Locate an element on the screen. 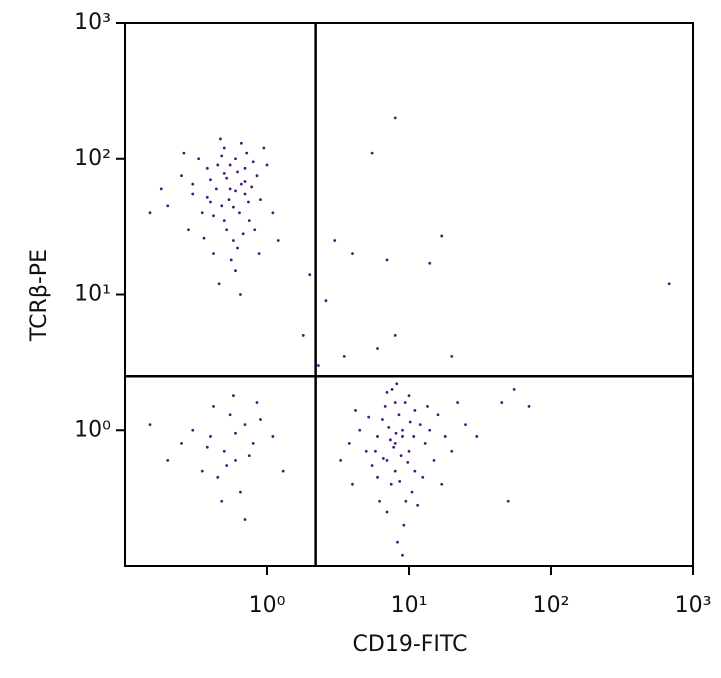 The width and height of the screenshot is (721, 678). y-tick-label: 10⁰ is located at coordinates (92, 429).